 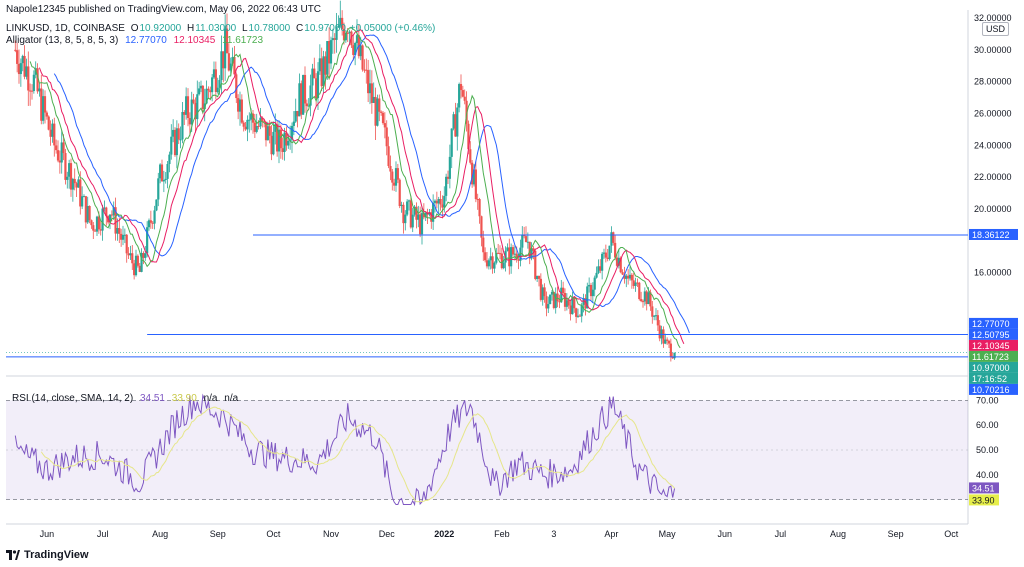 I want to click on time-tick-label: Jun, so click(x=47, y=534).